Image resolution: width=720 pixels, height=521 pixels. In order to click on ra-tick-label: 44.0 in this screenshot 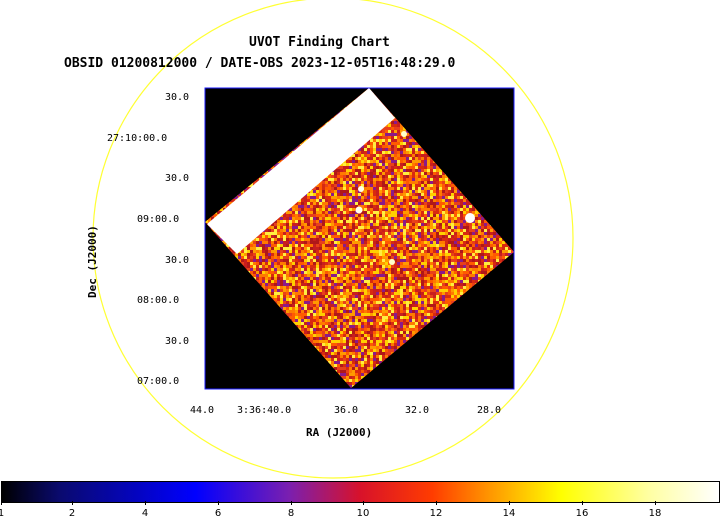, I will do `click(202, 410)`.